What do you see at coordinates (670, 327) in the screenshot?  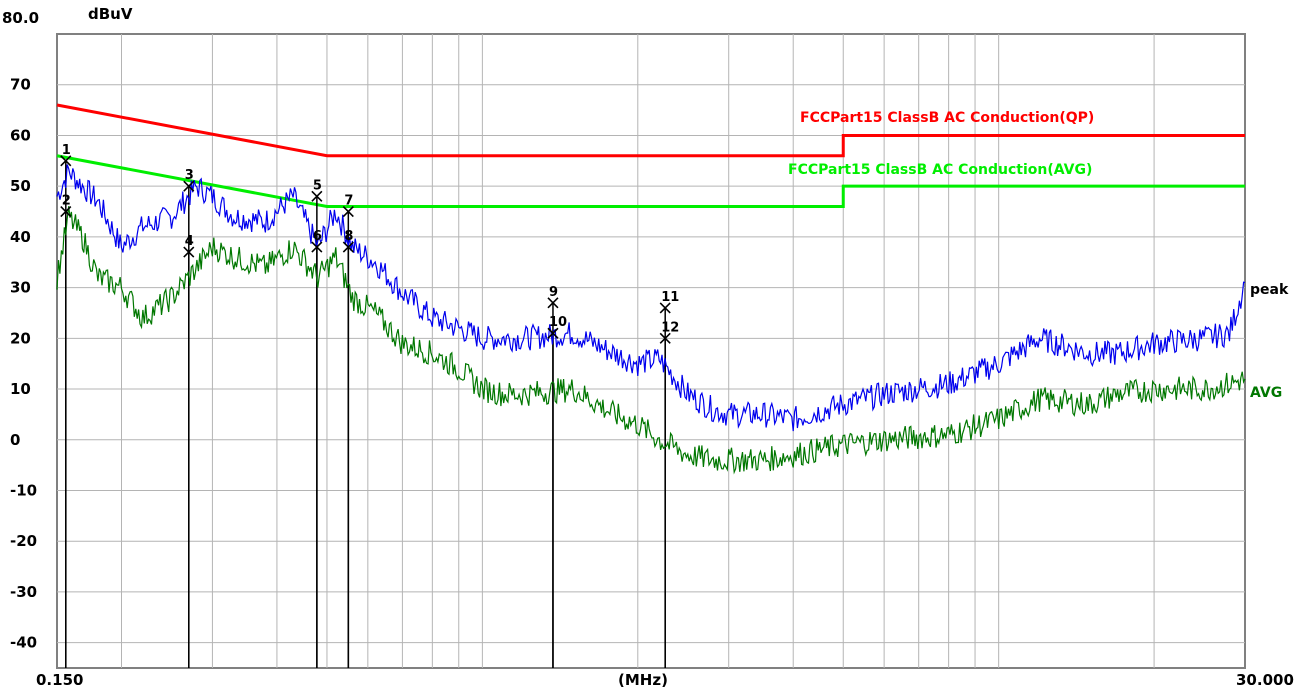 I see `marker-label: 12` at bounding box center [670, 327].